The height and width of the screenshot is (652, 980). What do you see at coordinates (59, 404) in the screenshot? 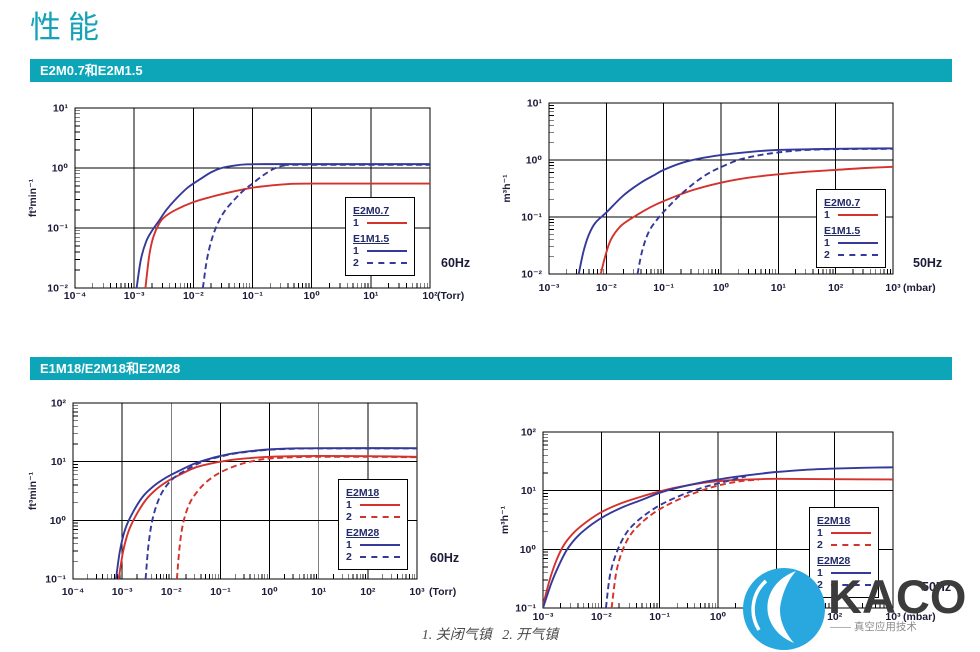
I see `y-tick-label: 10²` at bounding box center [59, 404].